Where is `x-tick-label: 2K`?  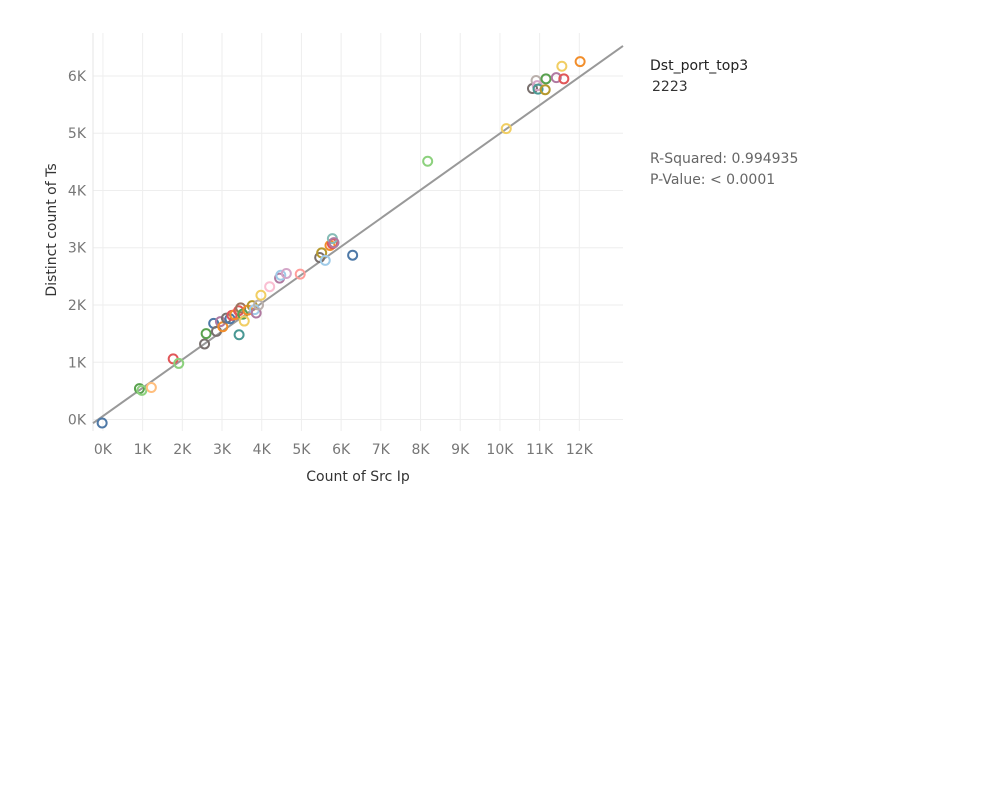 x-tick-label: 2K is located at coordinates (182, 450).